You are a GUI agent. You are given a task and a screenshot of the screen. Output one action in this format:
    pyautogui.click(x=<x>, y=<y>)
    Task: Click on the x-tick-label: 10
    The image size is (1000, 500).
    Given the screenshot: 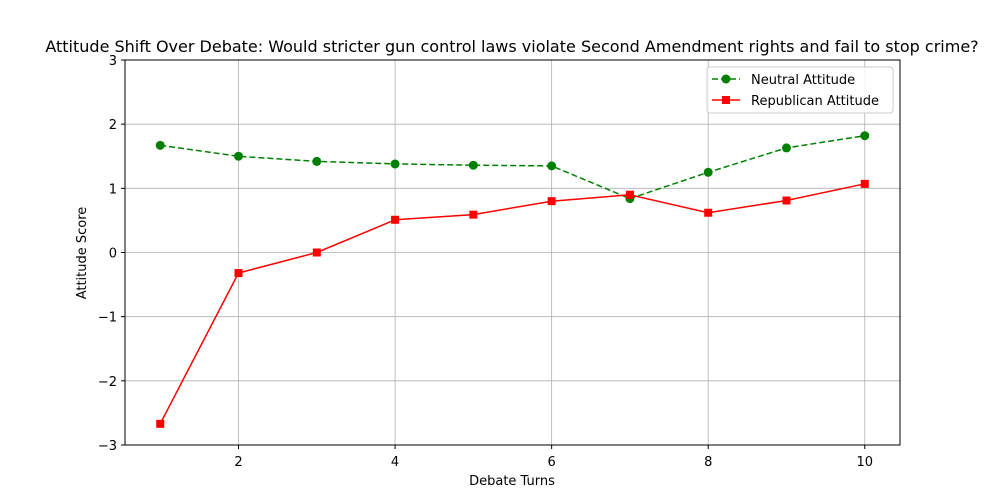 What is the action you would take?
    pyautogui.click(x=864, y=462)
    